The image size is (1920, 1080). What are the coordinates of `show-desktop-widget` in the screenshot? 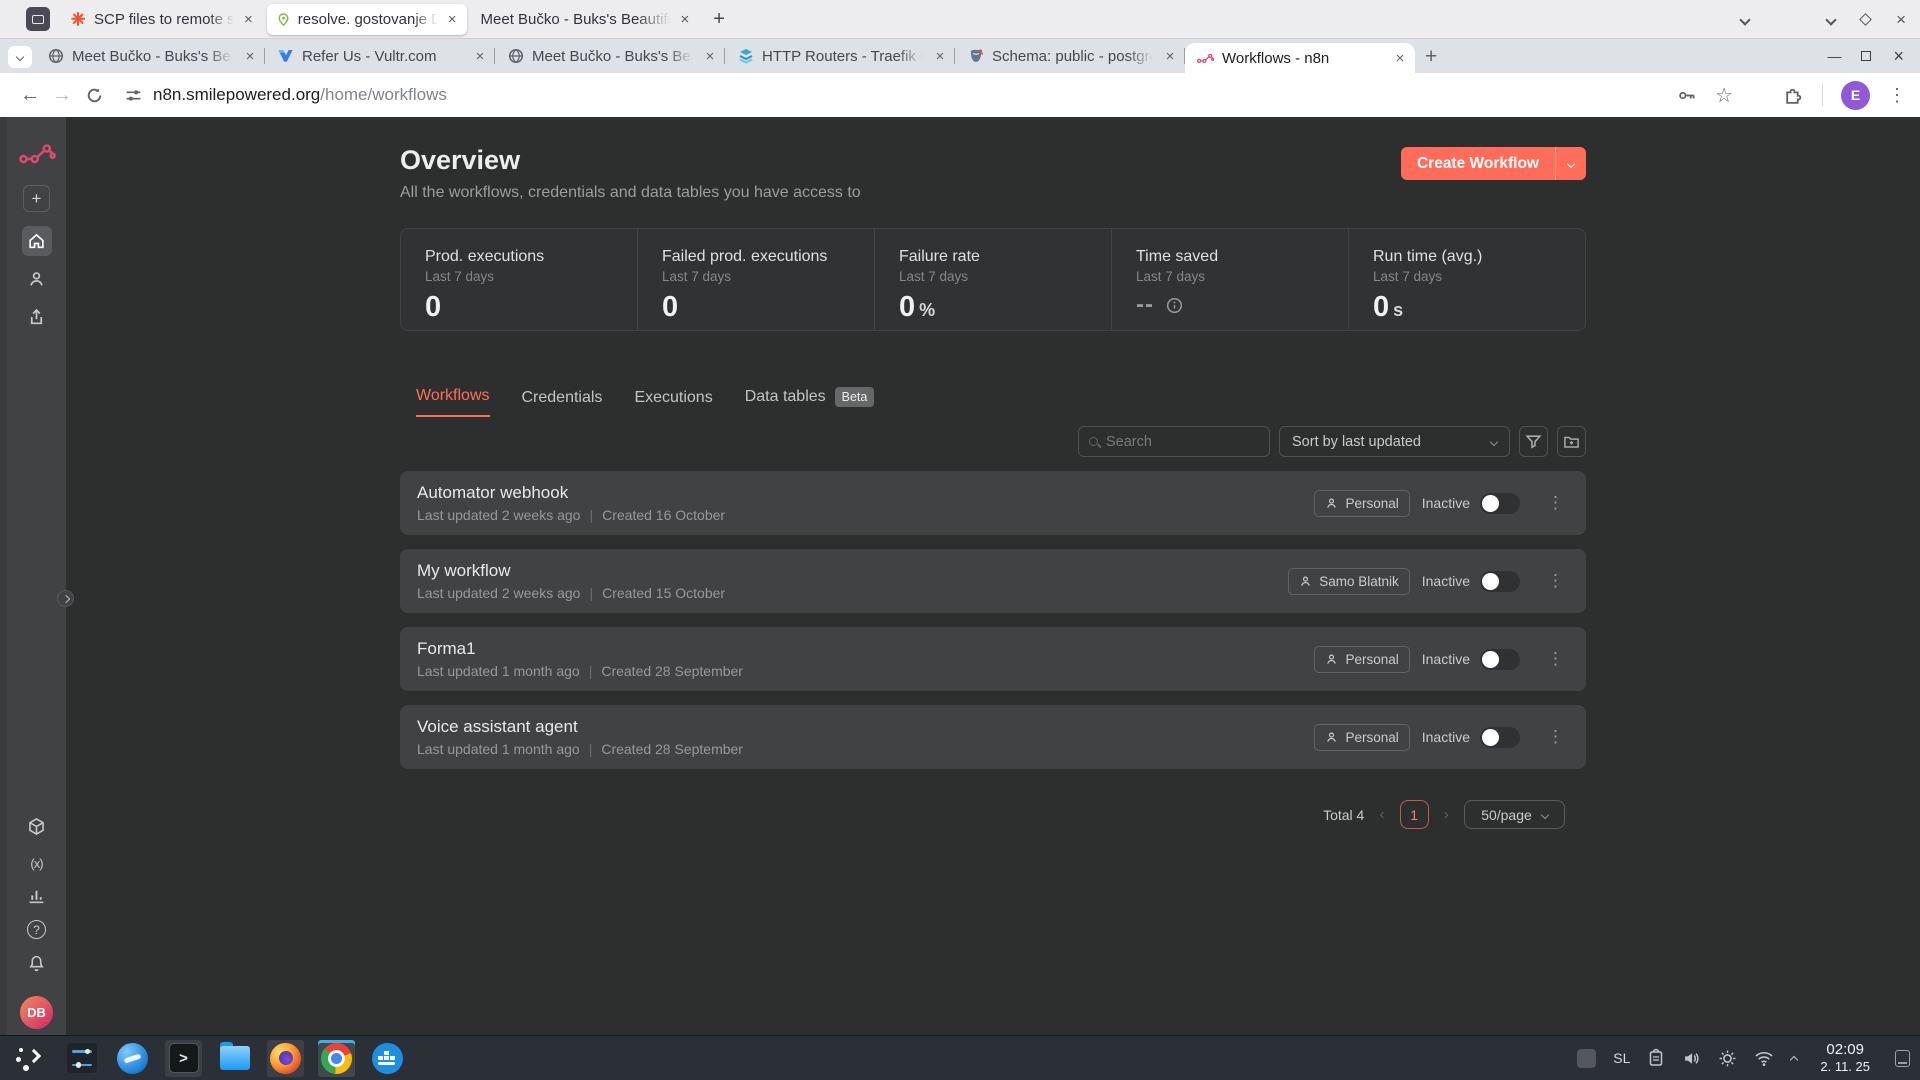 It's located at (1902, 1058).